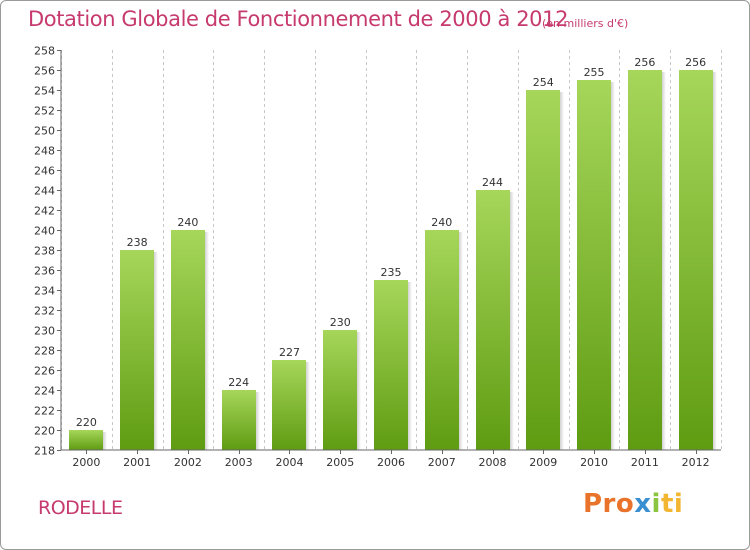 This screenshot has width=750, height=550. What do you see at coordinates (492, 182) in the screenshot?
I see `value-label-2008: 244` at bounding box center [492, 182].